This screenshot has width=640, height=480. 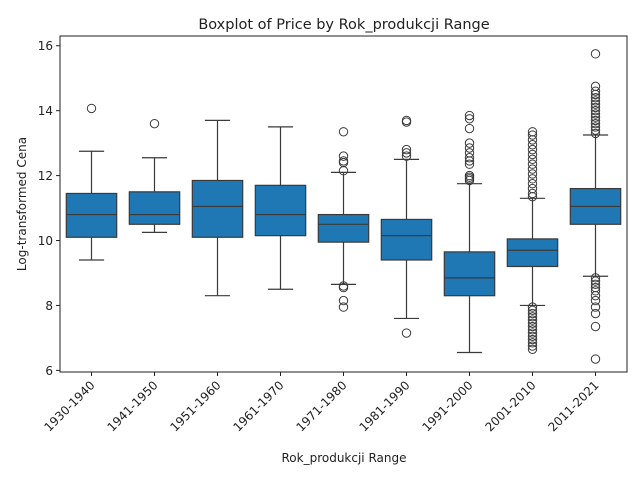 What do you see at coordinates (49, 371) in the screenshot?
I see `y-tick-label: 6` at bounding box center [49, 371].